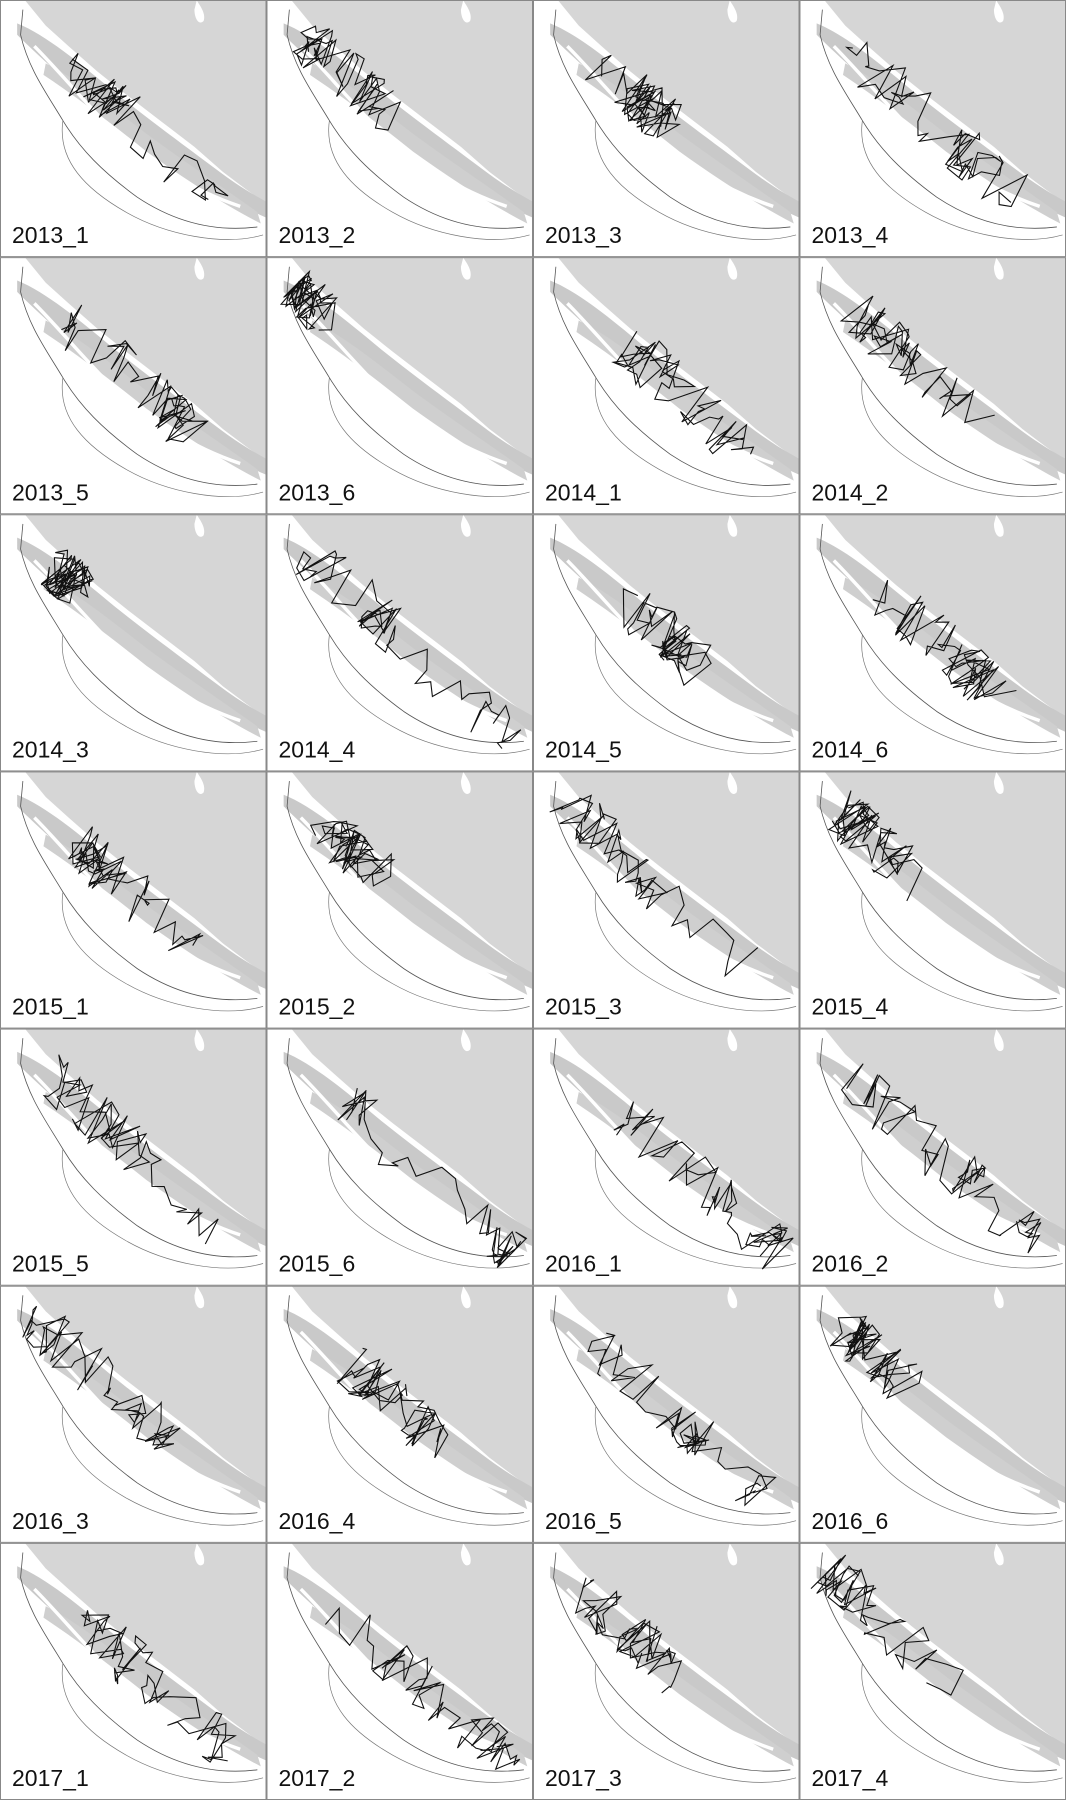 The height and width of the screenshot is (1800, 1066). What do you see at coordinates (932, 386) in the screenshot?
I see `map-panel: 2014_2` at bounding box center [932, 386].